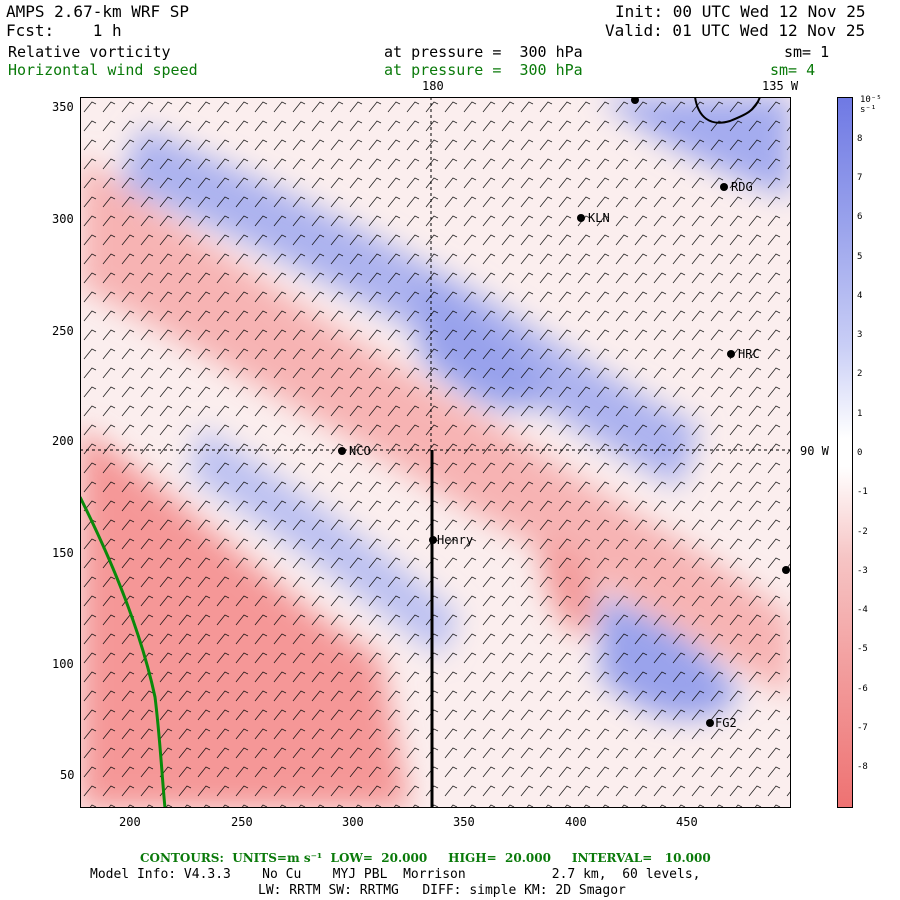 The width and height of the screenshot is (900, 900). Describe the element at coordinates (483, 52) in the screenshot. I see `field1-level: at pressure = 300 hPa` at that location.